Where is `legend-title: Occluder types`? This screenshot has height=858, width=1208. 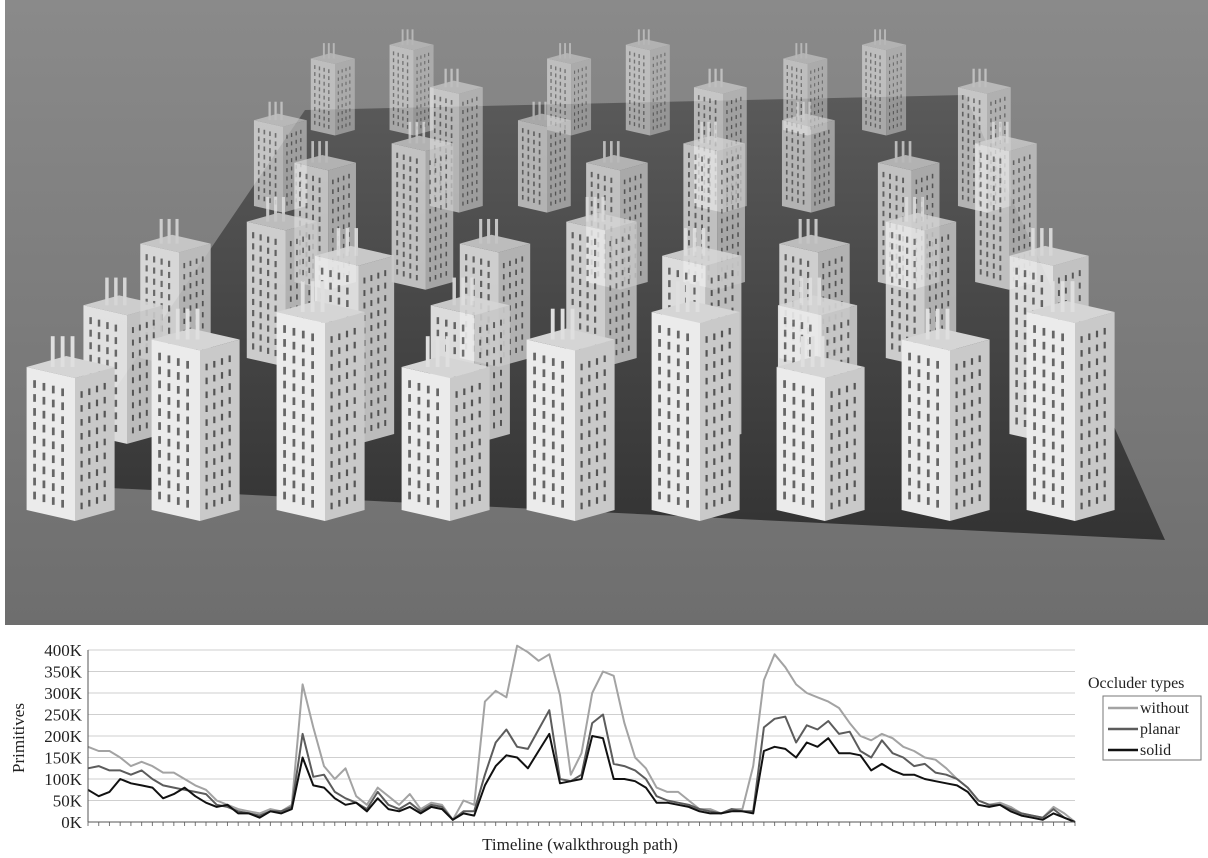
legend-title: Occluder types is located at coordinates (1136, 683).